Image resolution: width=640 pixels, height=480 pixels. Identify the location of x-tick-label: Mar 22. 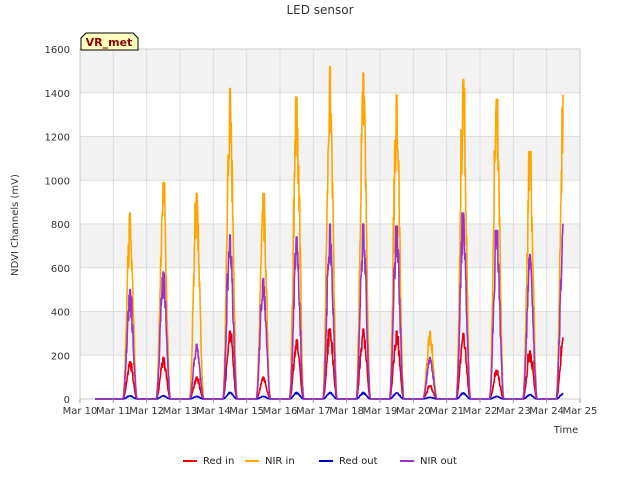
(480, 411).